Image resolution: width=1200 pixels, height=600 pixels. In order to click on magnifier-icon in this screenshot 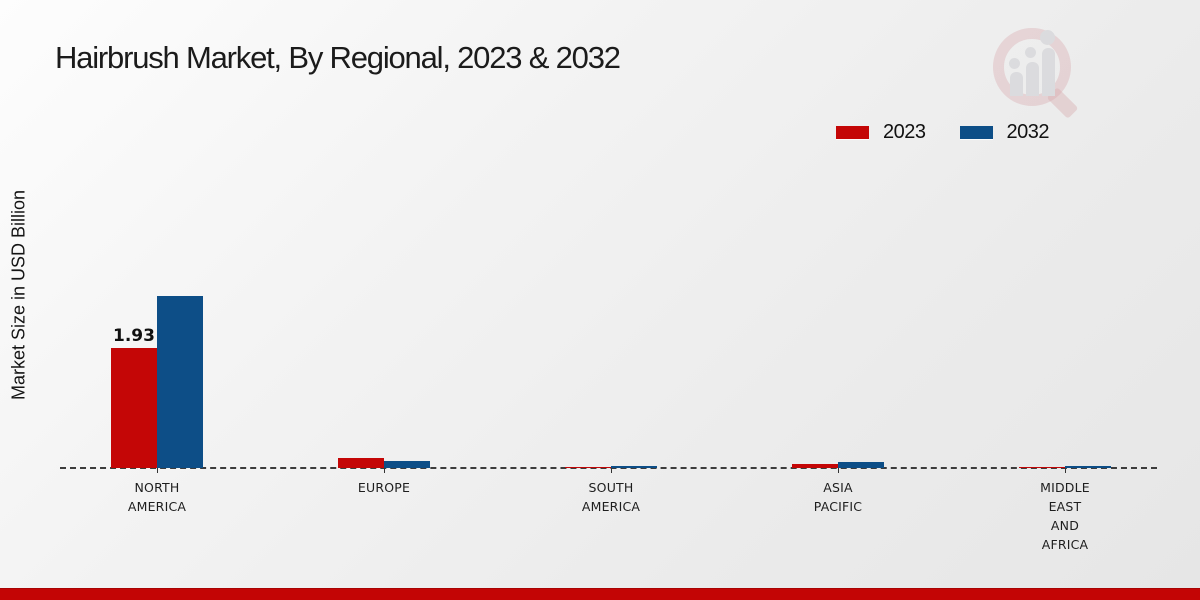, I will do `click(1032, 67)`.